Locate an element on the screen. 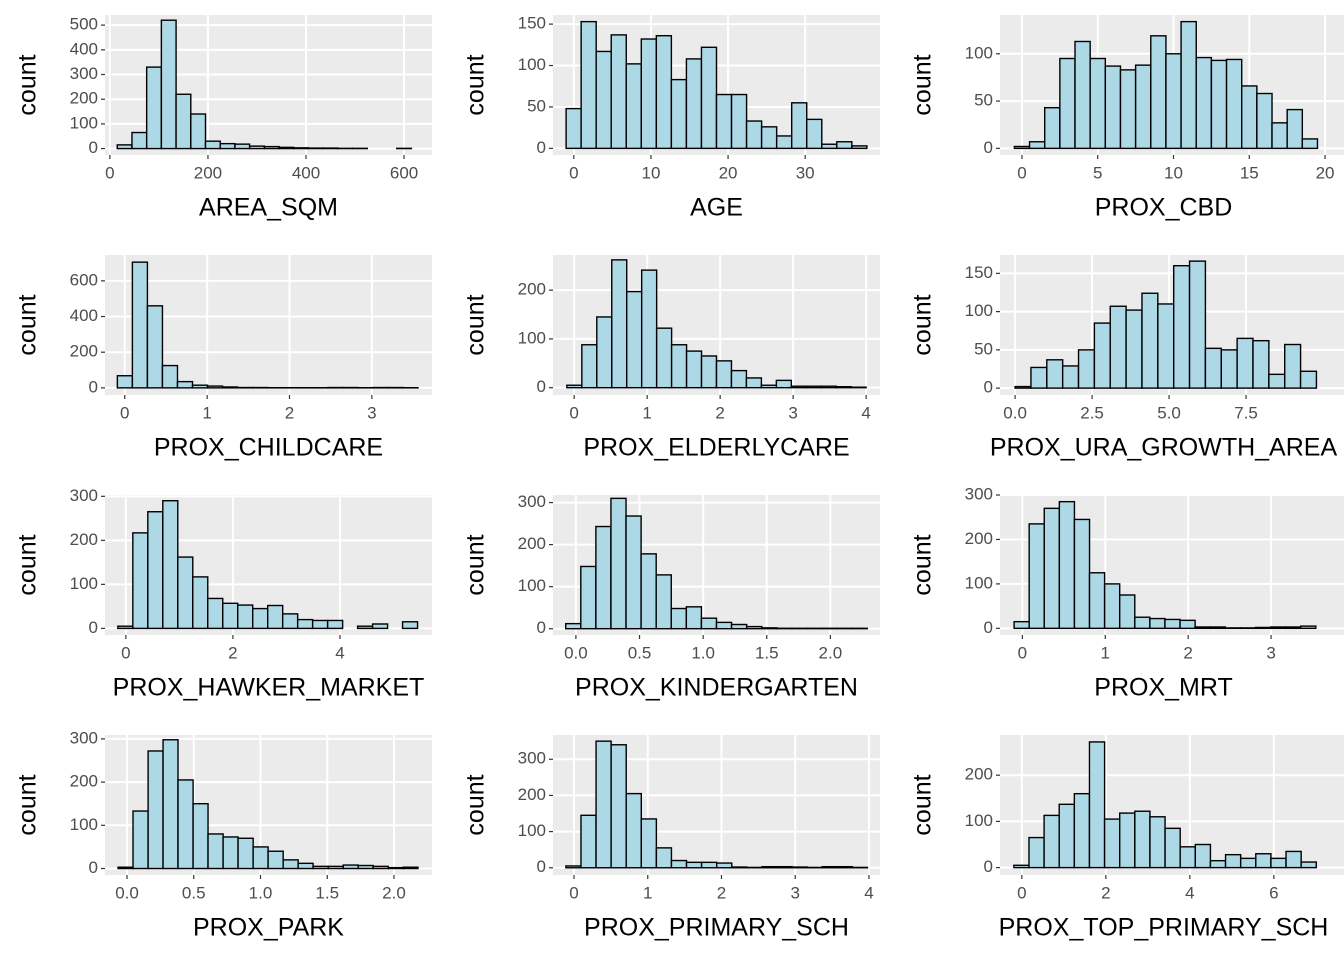  x-axis-title: PROX_CBD is located at coordinates (1164, 208).